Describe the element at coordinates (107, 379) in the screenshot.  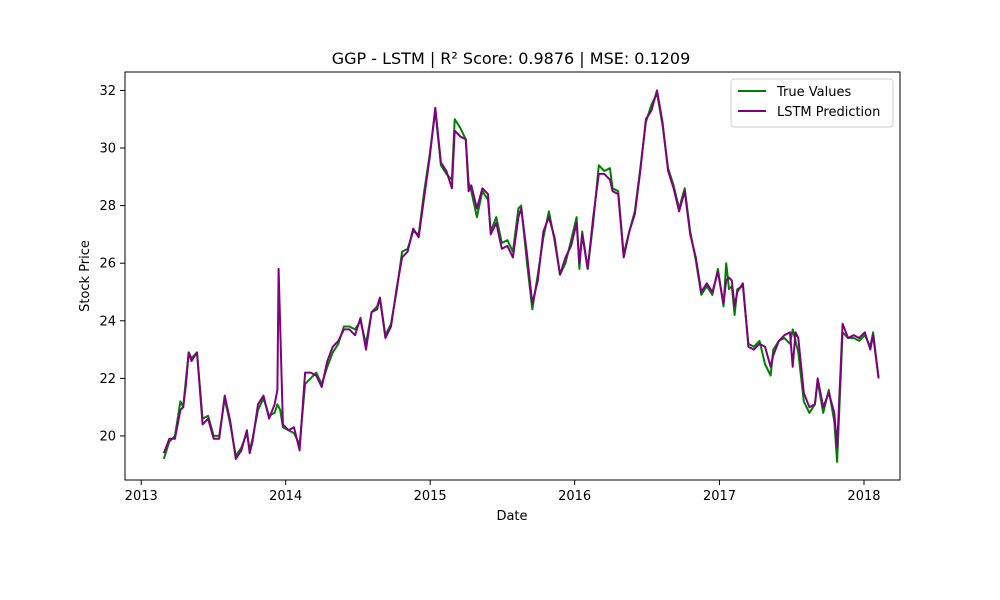
I see `y-tick-label: 22` at that location.